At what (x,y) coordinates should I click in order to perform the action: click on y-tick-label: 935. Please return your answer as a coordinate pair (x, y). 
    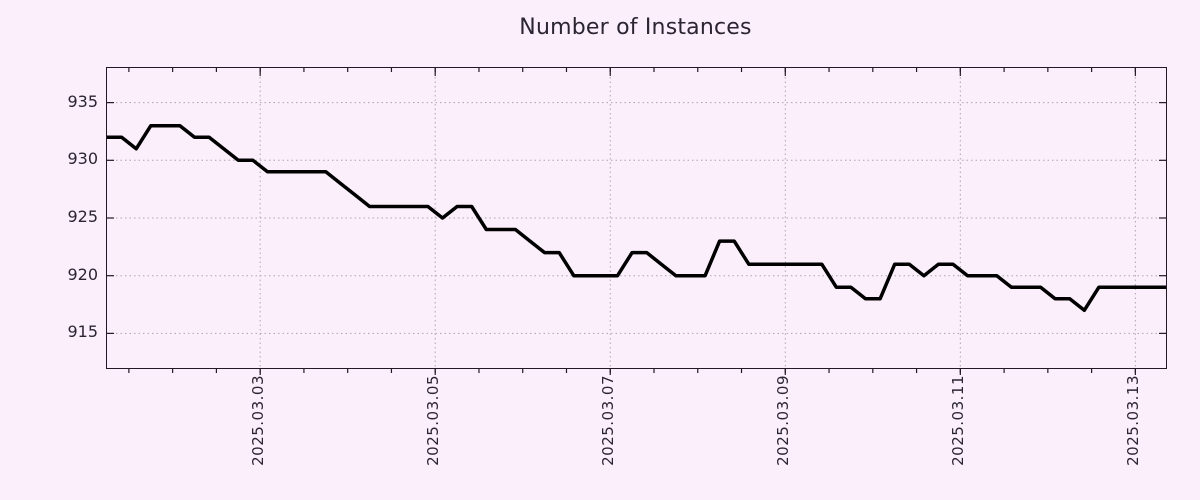
    Looking at the image, I should click on (82, 101).